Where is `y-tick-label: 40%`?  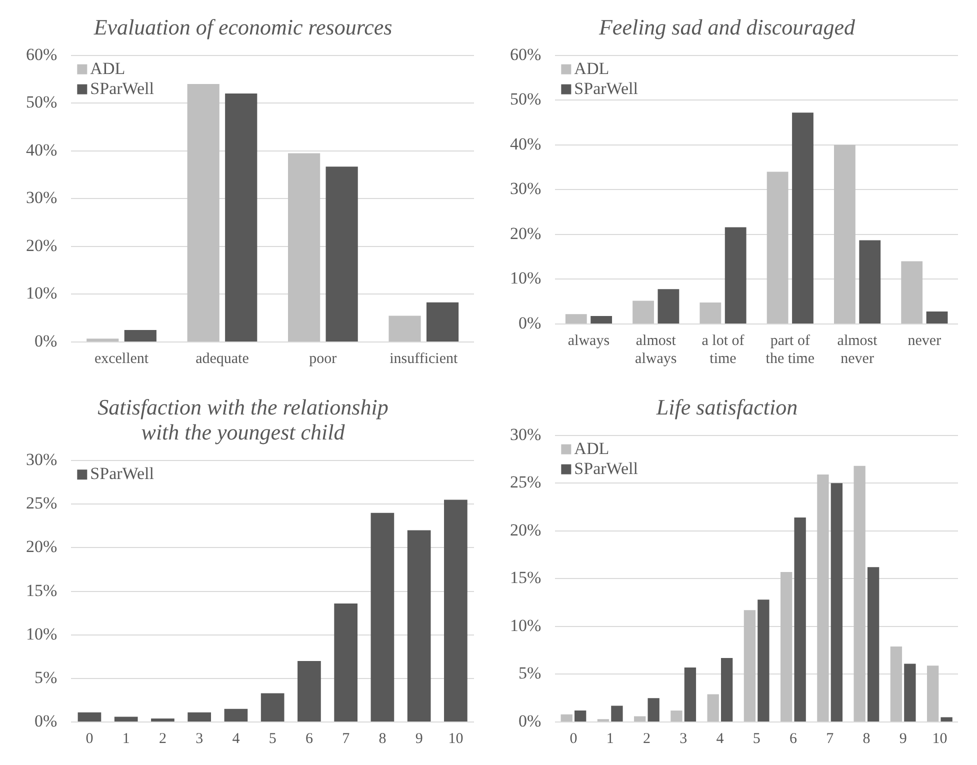 y-tick-label: 40% is located at coordinates (526, 144).